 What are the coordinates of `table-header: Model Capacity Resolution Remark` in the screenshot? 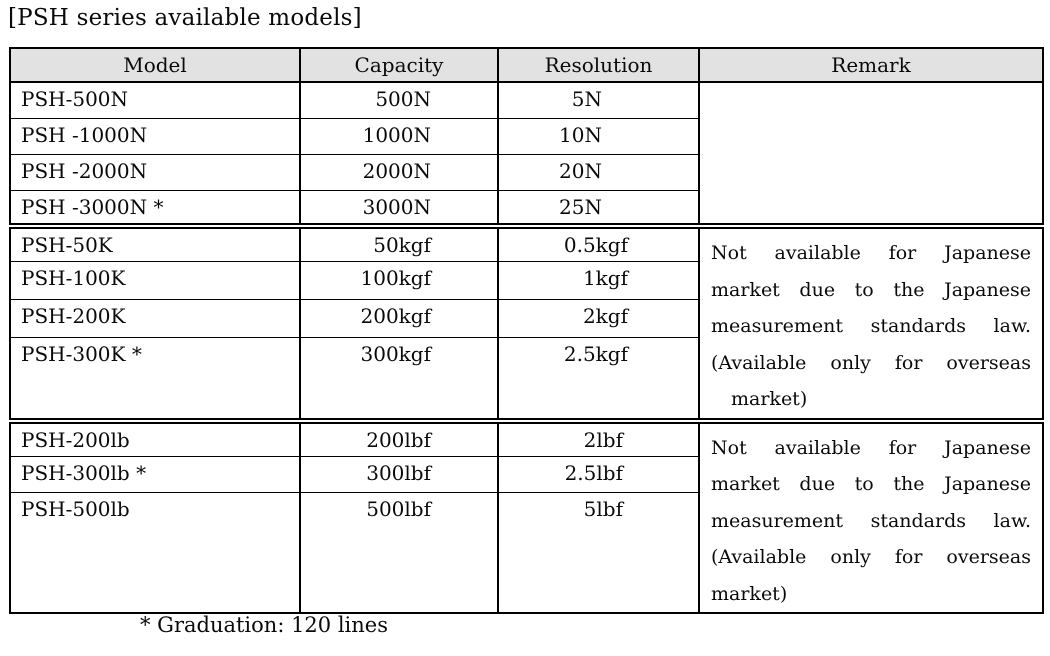 It's located at (526, 65).